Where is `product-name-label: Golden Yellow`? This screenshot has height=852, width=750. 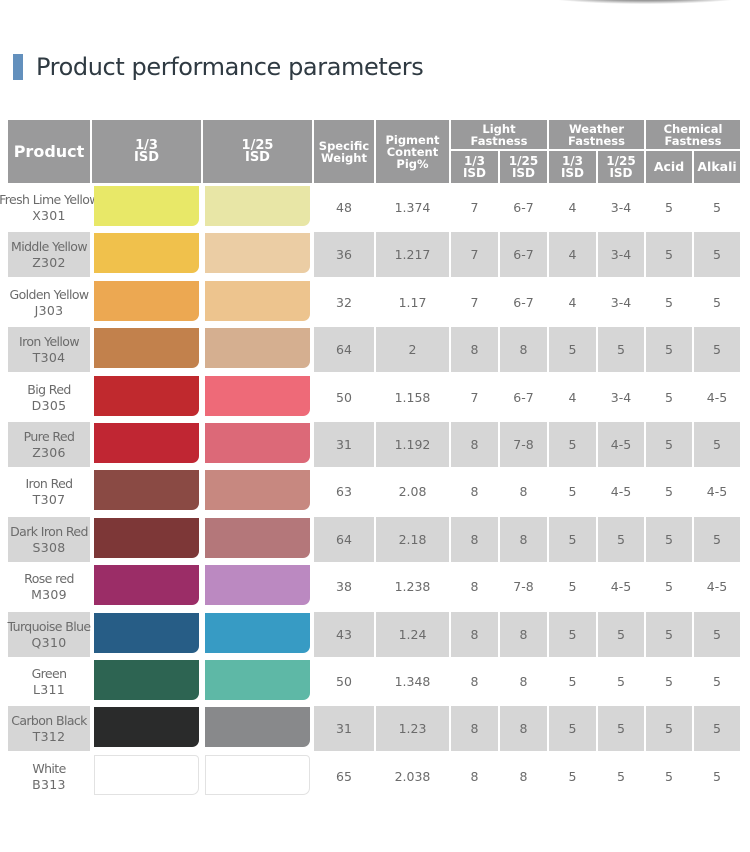
product-name-label: Golden Yellow is located at coordinates (49, 294).